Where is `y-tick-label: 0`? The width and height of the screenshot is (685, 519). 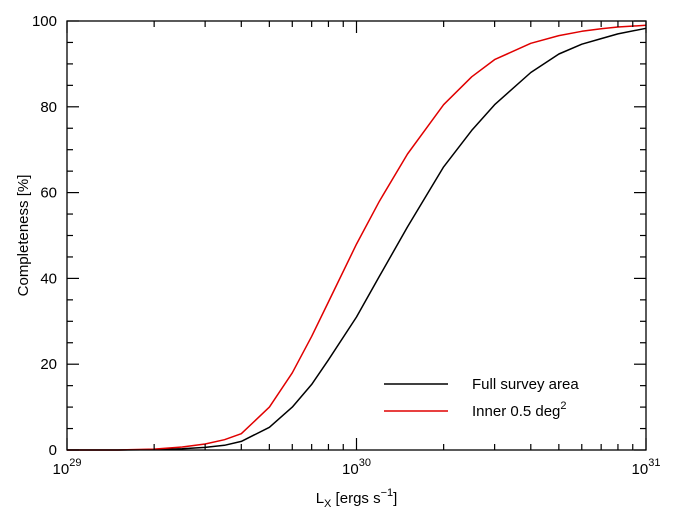 y-tick-label: 0 is located at coordinates (53, 450).